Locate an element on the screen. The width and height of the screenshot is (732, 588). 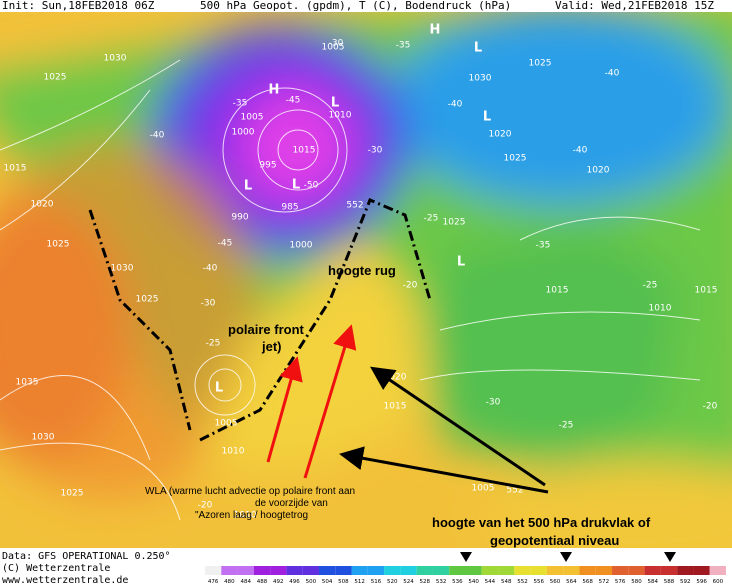
colorbar-label: 496 is located at coordinates (294, 582).